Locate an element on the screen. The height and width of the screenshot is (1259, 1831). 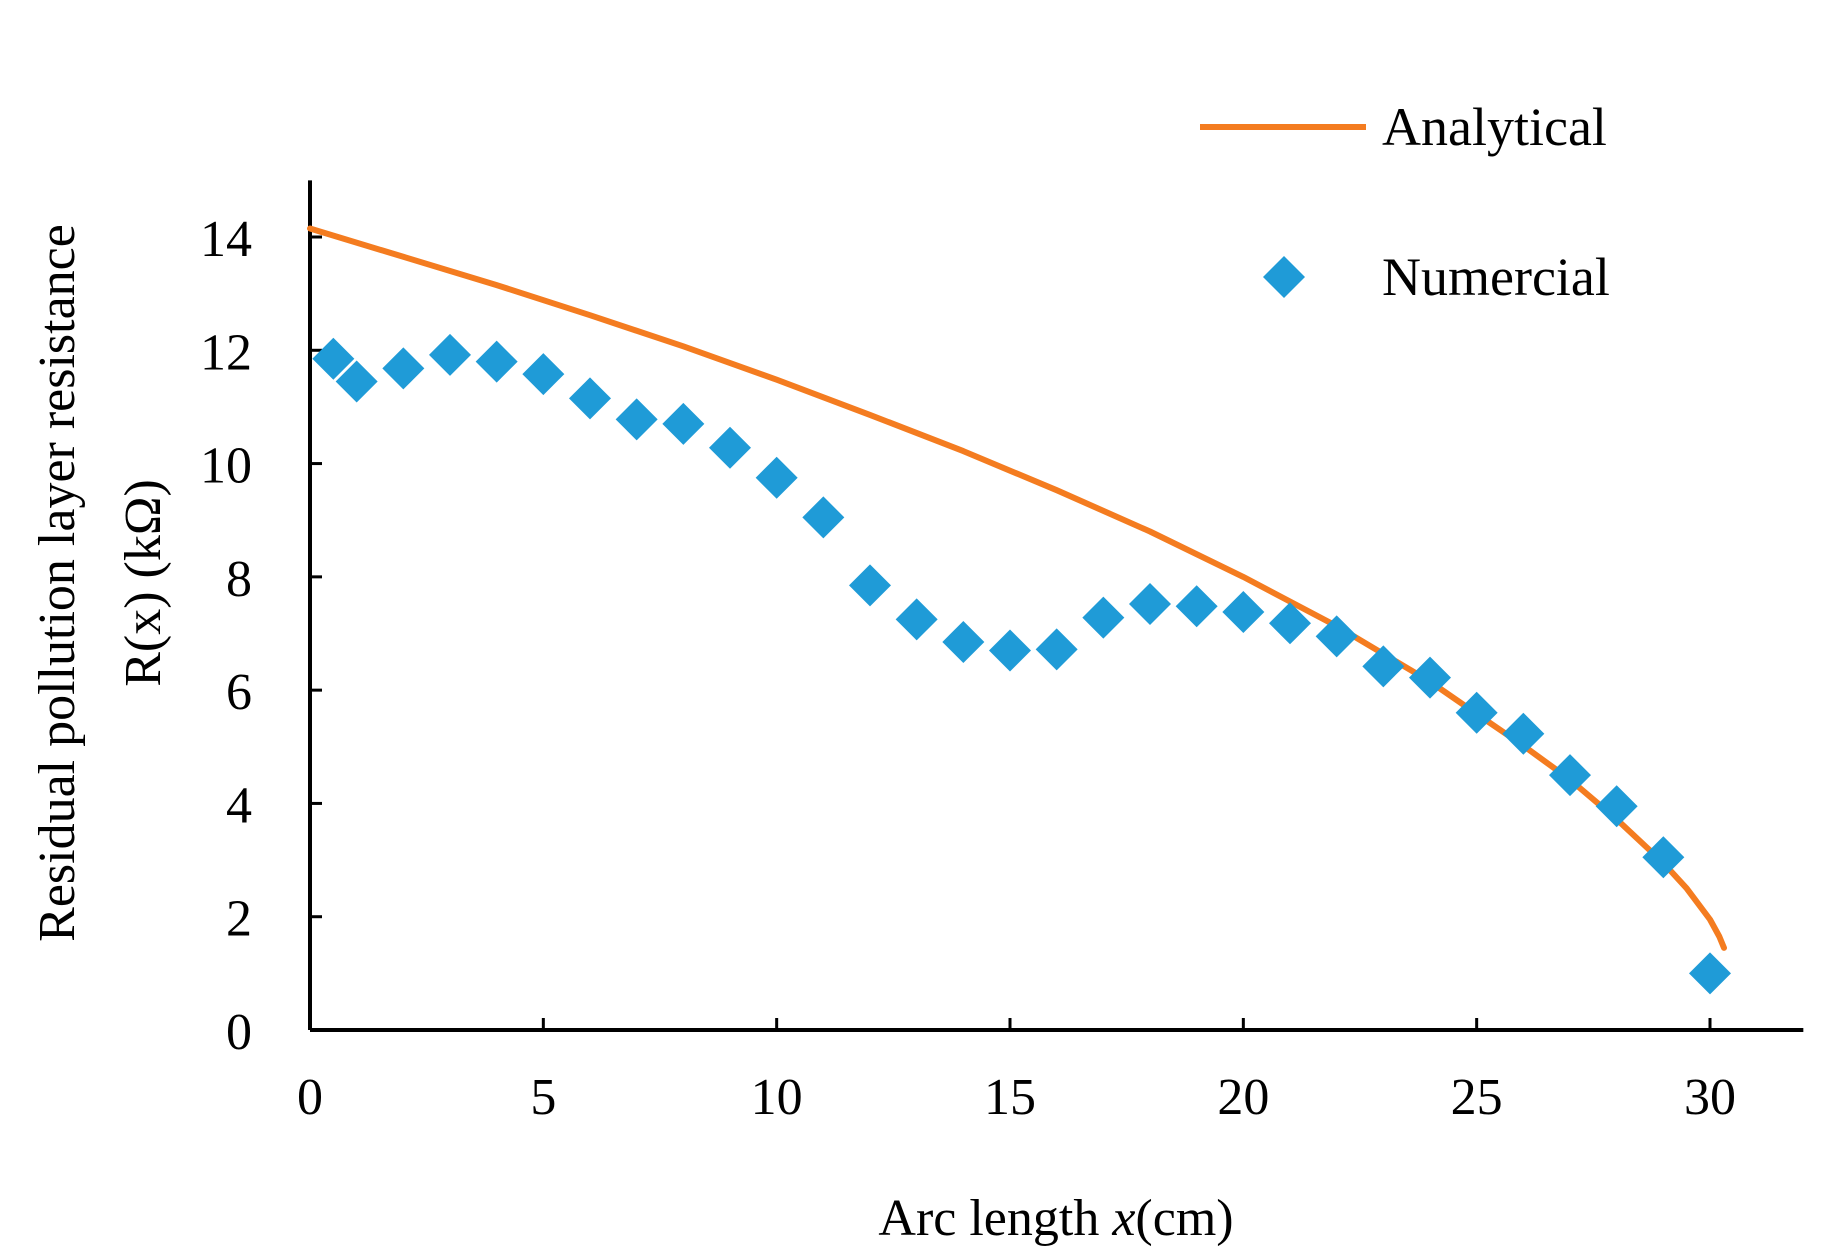
x-tick-label: 15 is located at coordinates (1010, 1097).